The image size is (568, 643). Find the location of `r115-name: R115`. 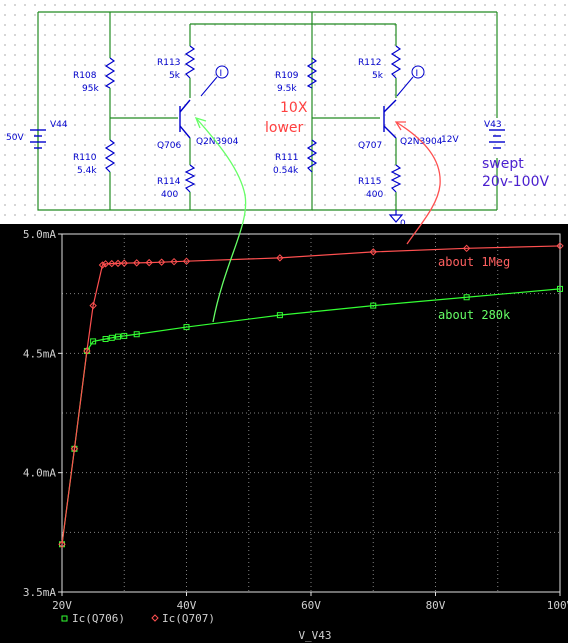

r115-name: R115 is located at coordinates (369, 182).